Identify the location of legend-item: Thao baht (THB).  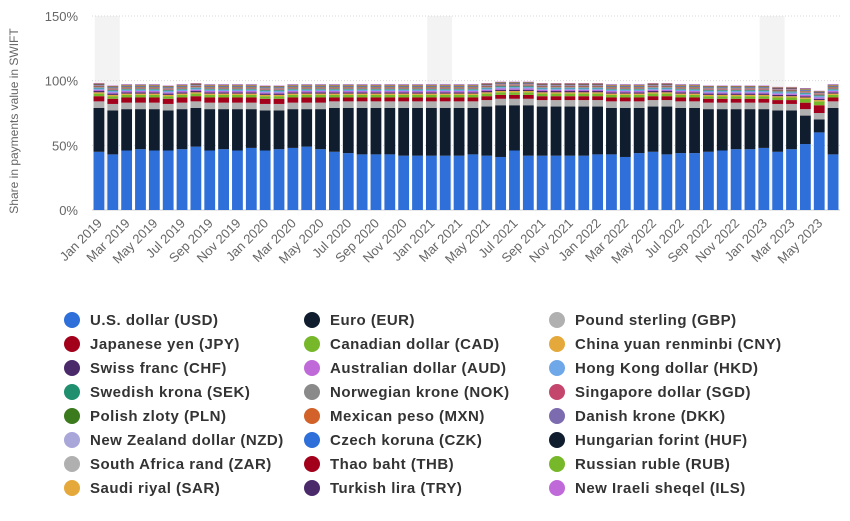
(379, 464).